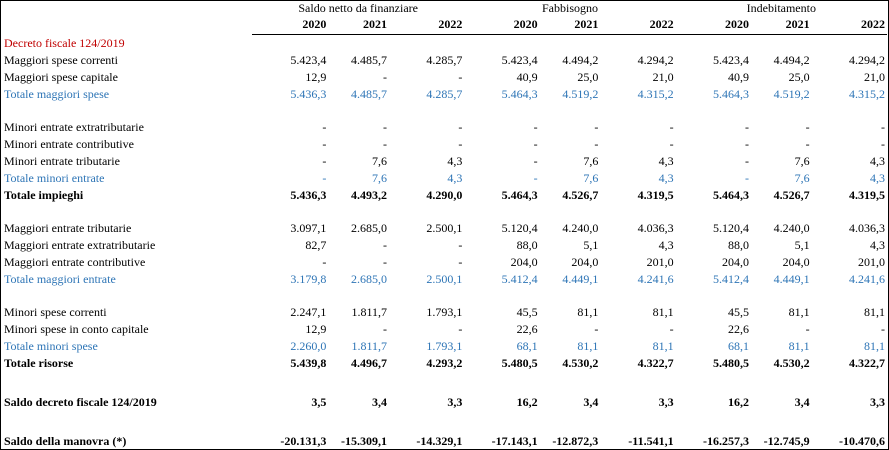  I want to click on row-label: Saldo decreto fiscale 124/2019, so click(80, 402).